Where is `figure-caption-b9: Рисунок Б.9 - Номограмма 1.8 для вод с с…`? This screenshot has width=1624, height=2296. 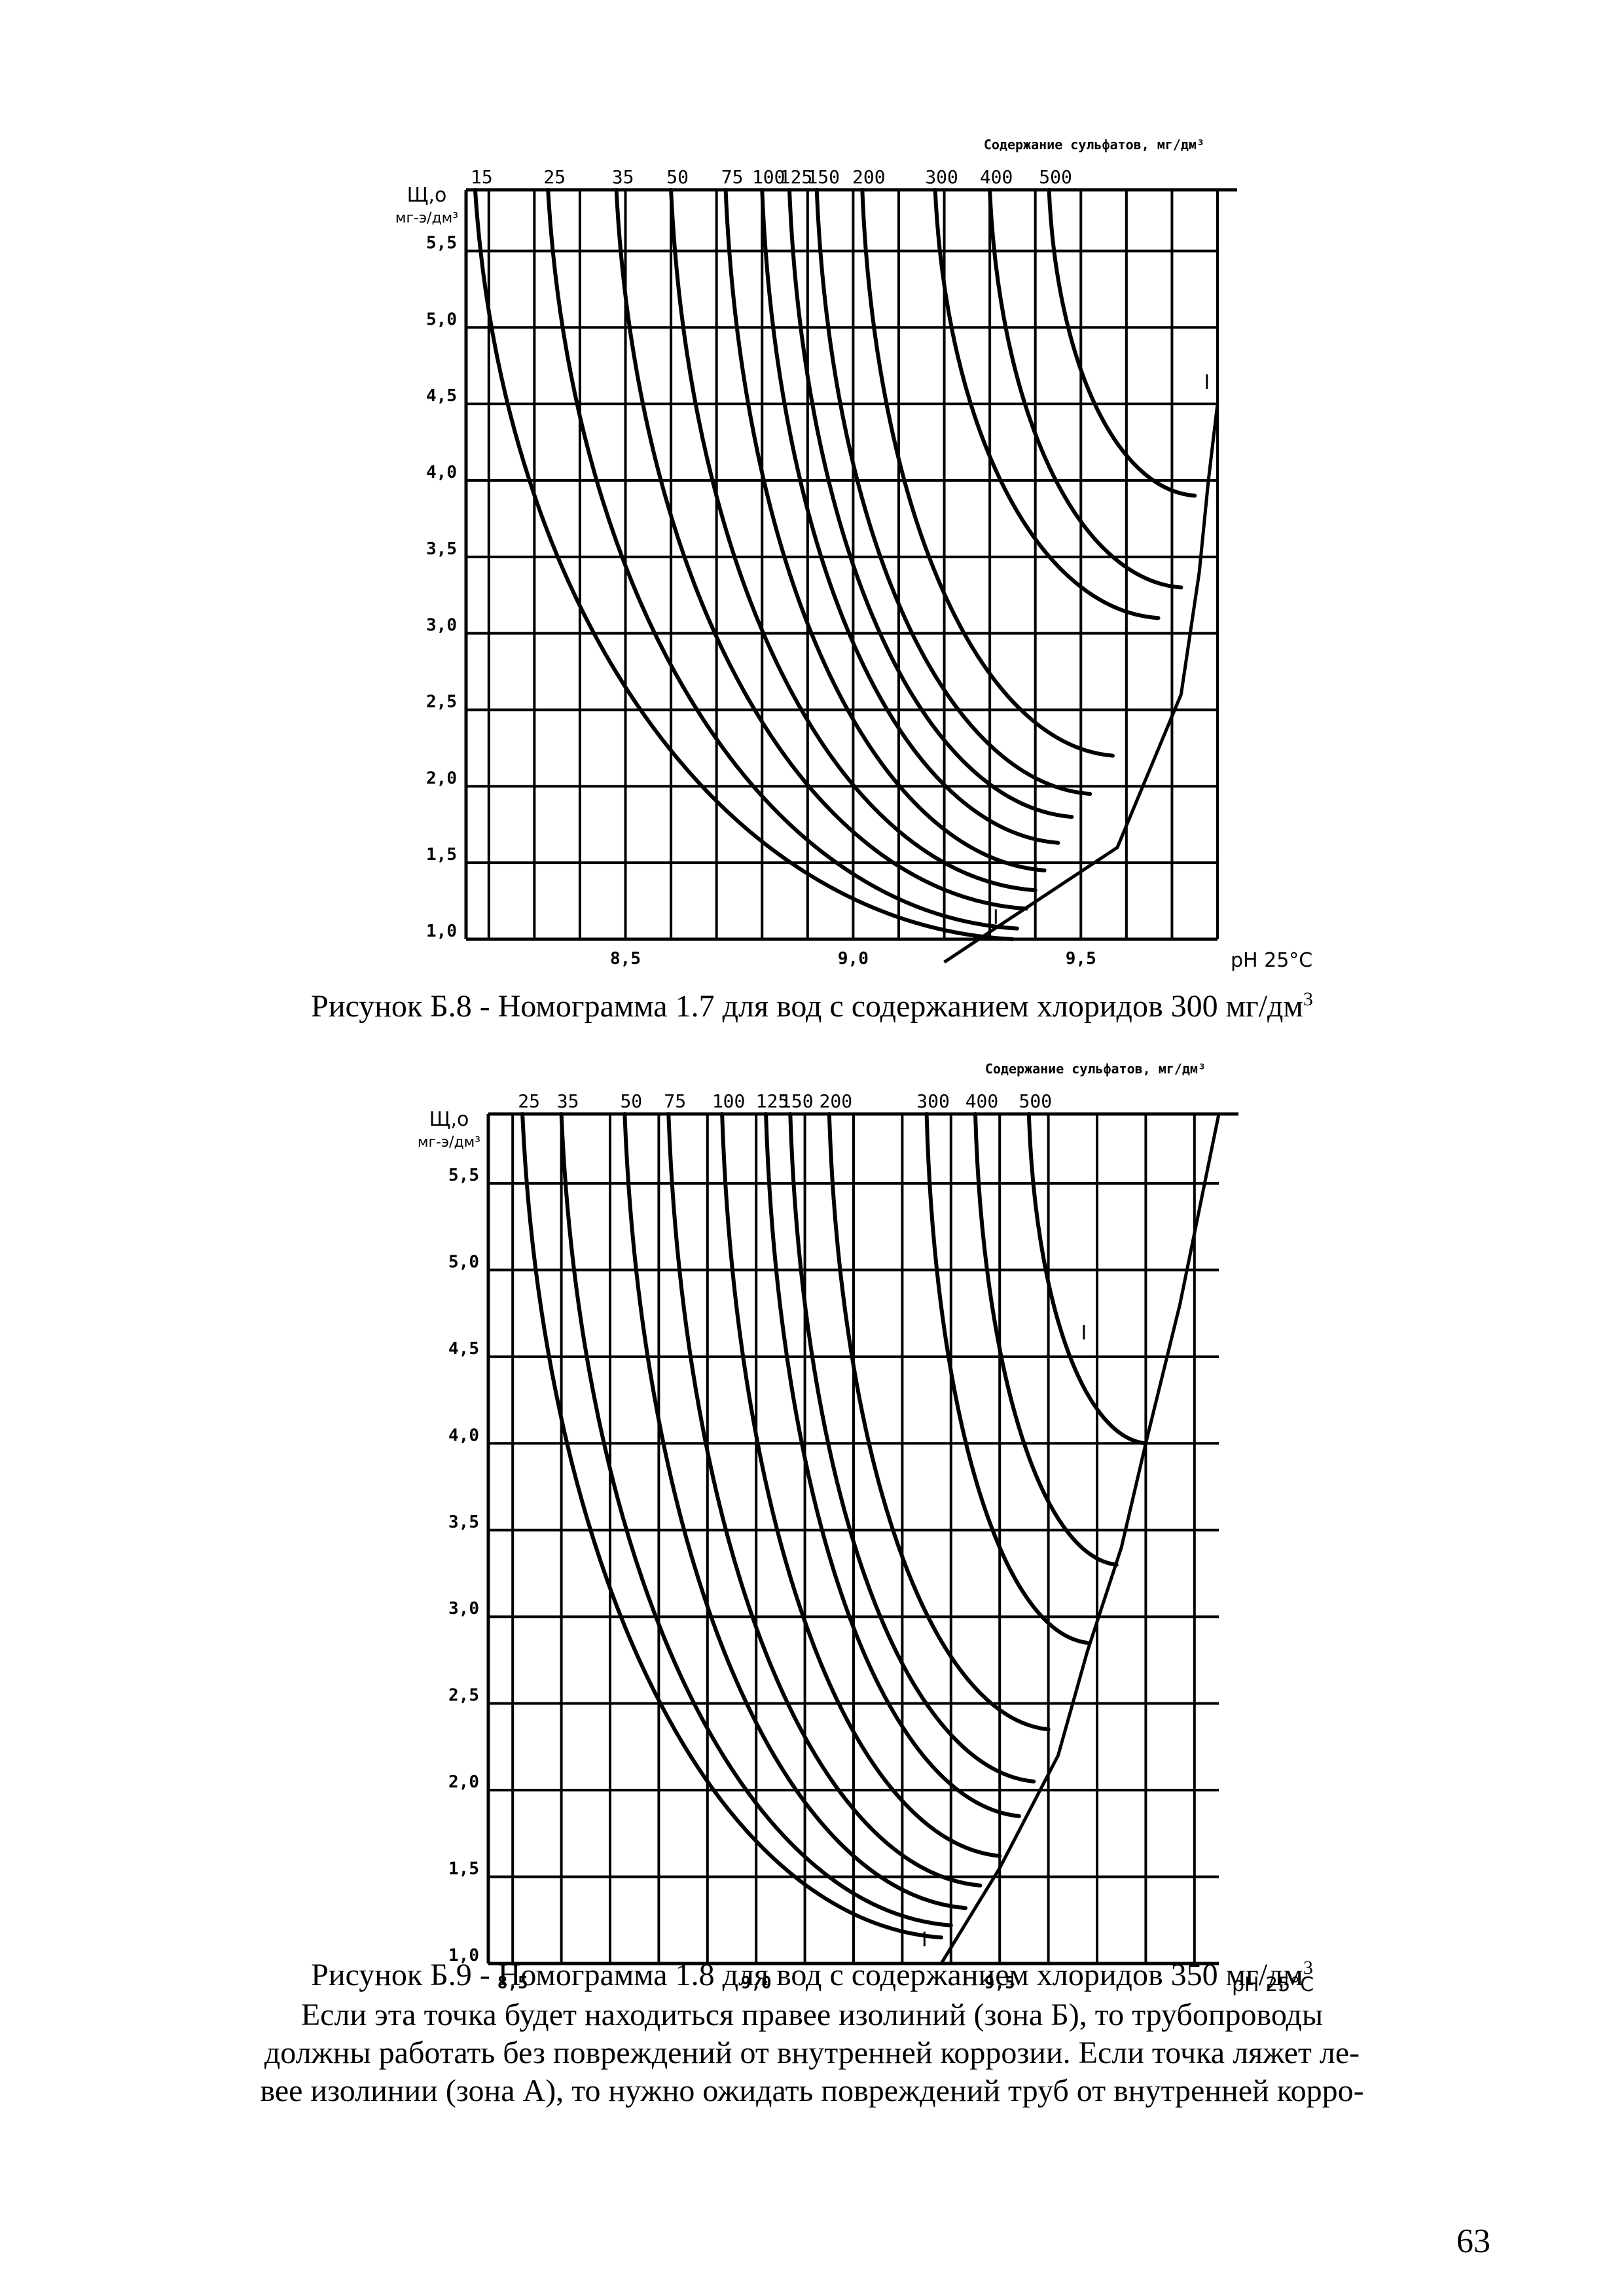 figure-caption-b9: Рисунок Б.9 - Номограмма 1.8 для вод с с… is located at coordinates (812, 1975).